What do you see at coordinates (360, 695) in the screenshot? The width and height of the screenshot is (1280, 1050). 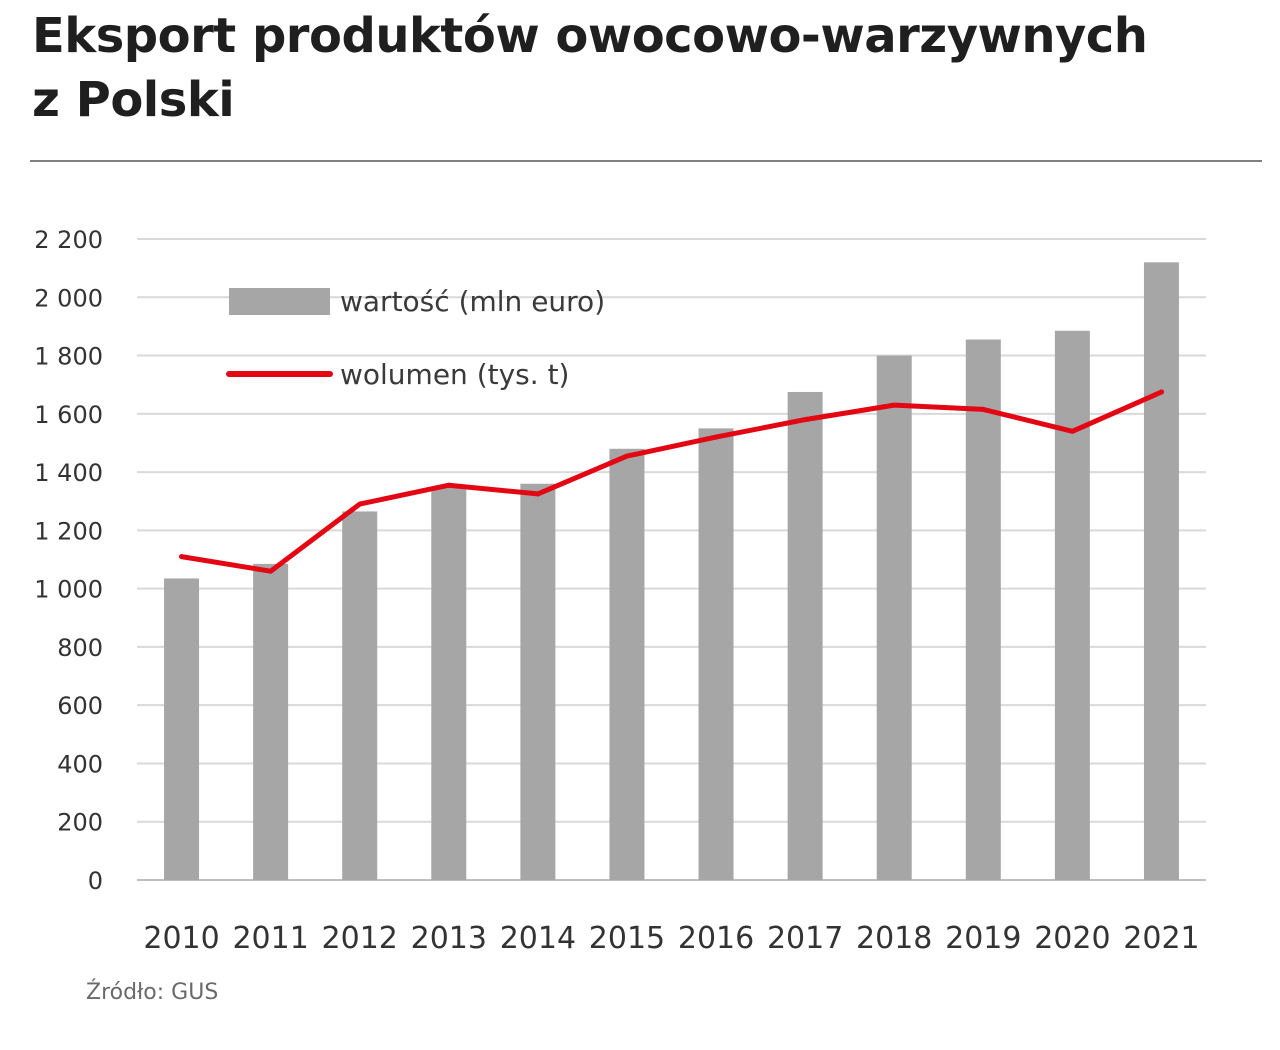 I see `bar-2012` at bounding box center [360, 695].